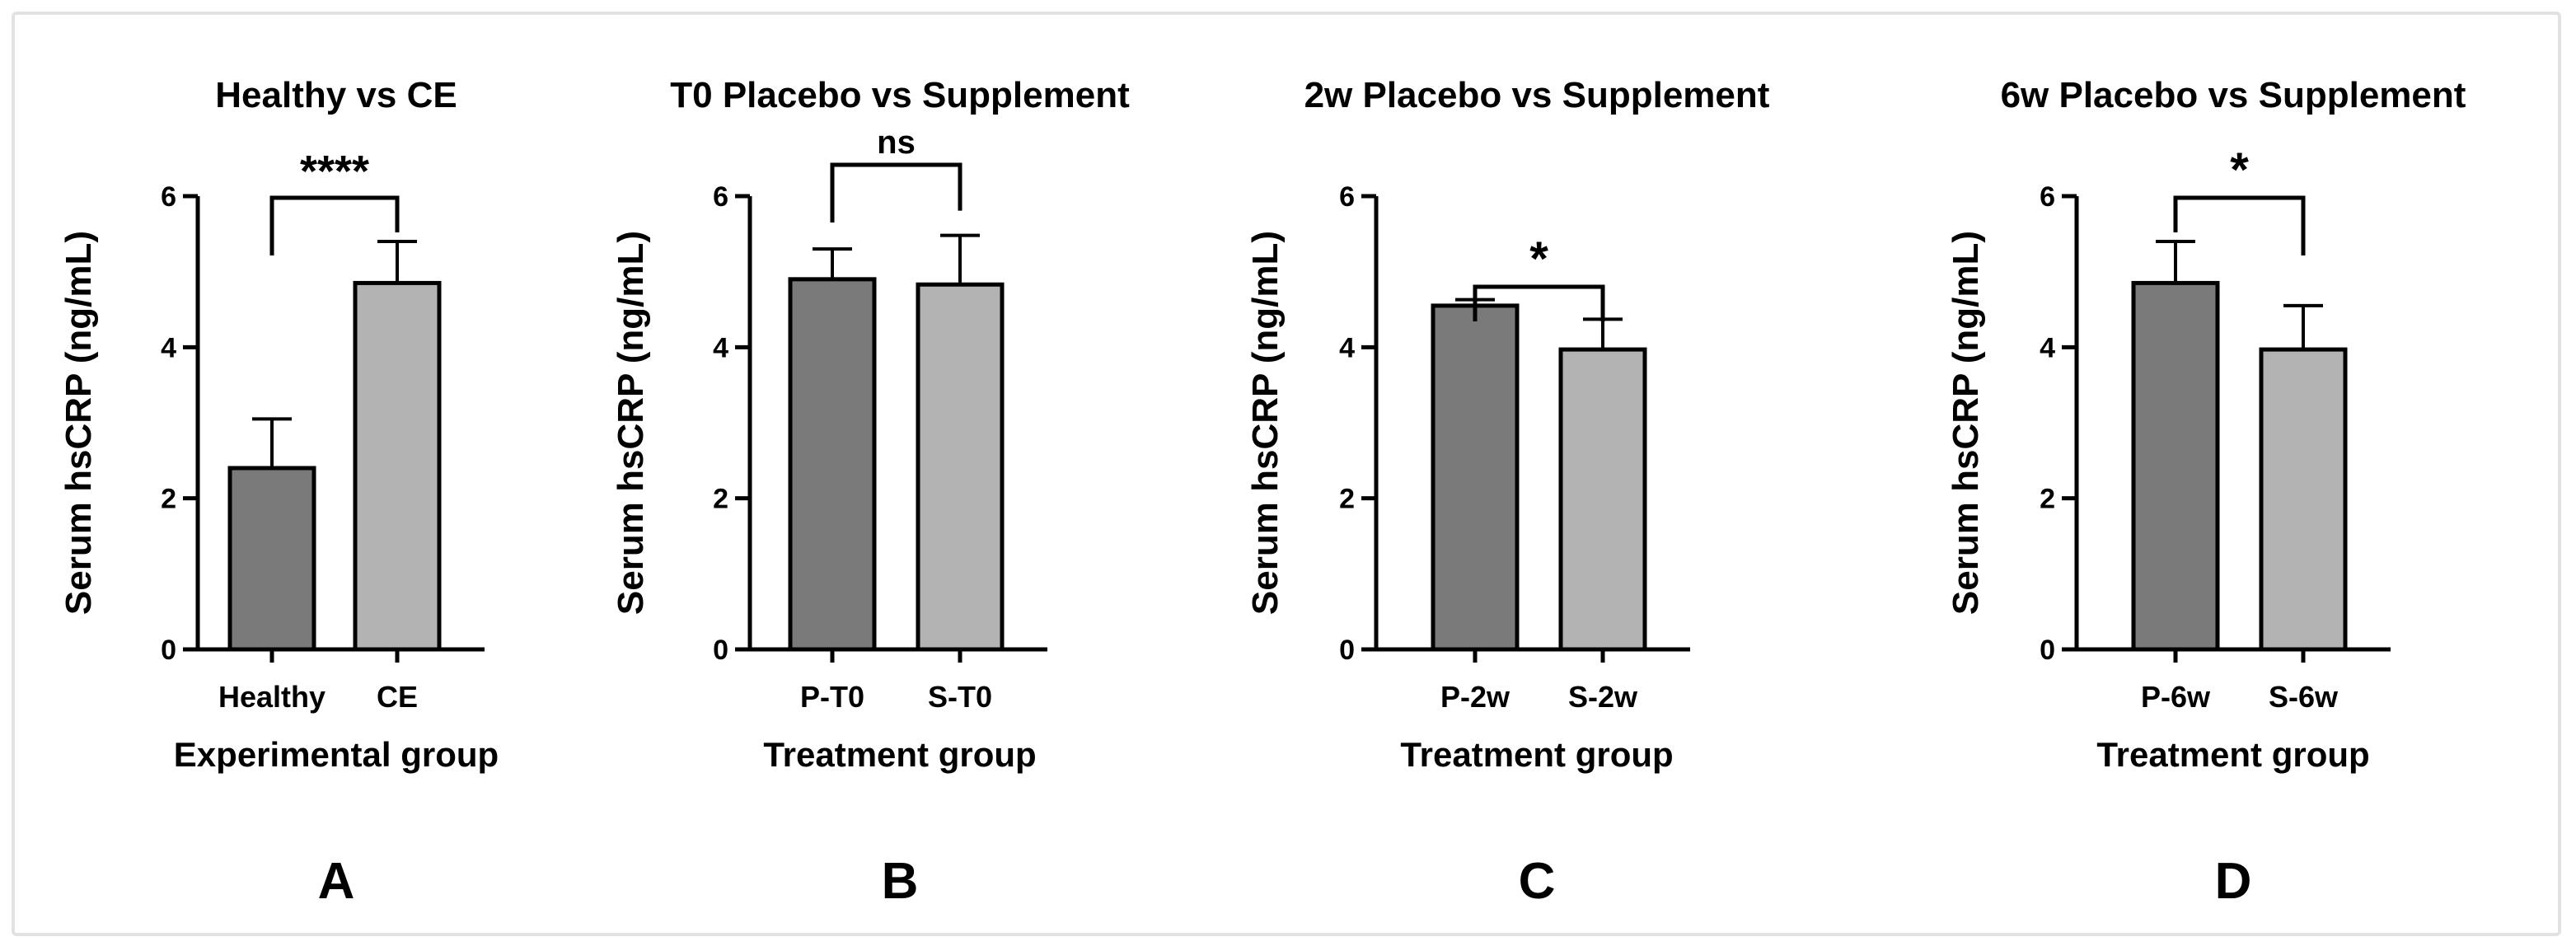  I want to click on x-tick-label: P-2w, so click(1475, 697).